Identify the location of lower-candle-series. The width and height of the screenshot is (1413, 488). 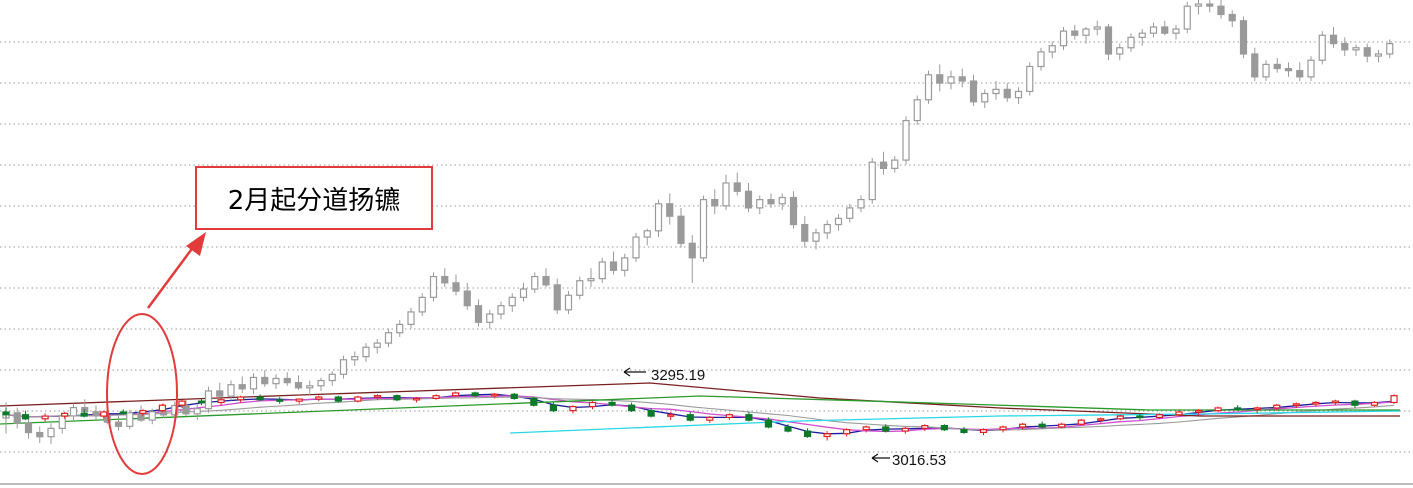
(700, 416).